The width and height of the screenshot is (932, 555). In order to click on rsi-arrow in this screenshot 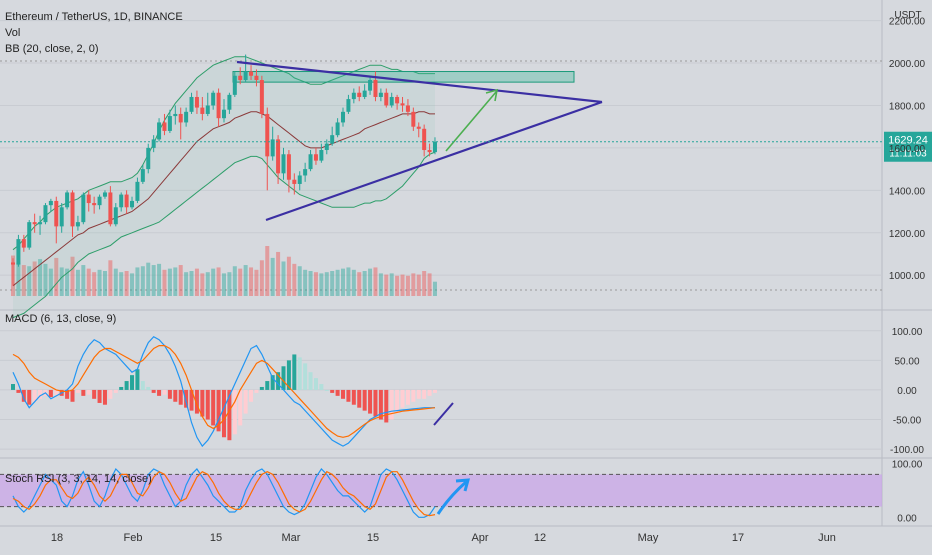, I will do `click(453, 496)`.